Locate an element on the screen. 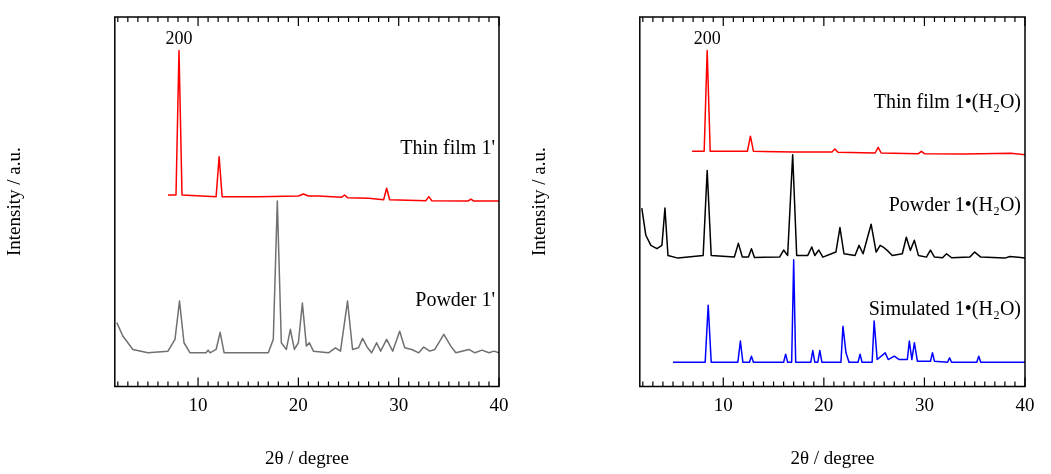  series-label: Simulated 1•(H₂O) is located at coordinates (944, 309).